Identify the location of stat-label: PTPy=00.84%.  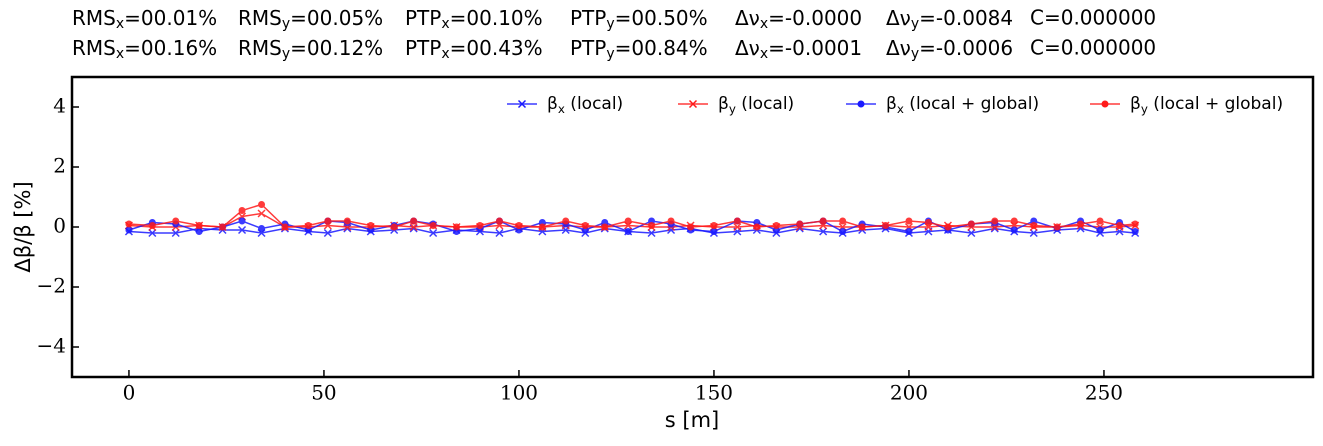
(639, 49).